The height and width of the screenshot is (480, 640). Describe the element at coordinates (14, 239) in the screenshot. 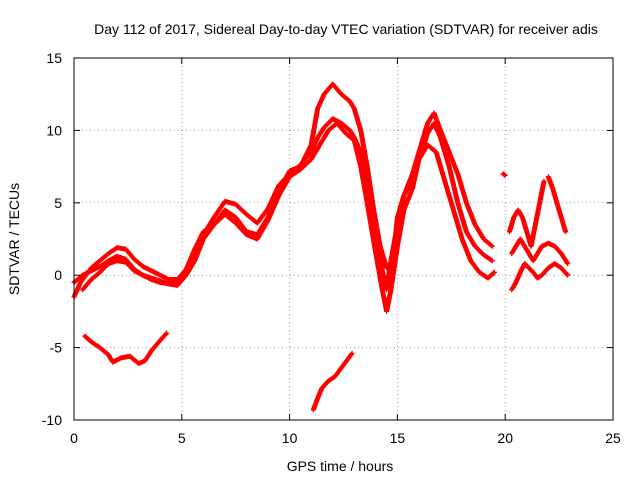

I see `y-axis-label: SDTVAR / TECUs` at that location.